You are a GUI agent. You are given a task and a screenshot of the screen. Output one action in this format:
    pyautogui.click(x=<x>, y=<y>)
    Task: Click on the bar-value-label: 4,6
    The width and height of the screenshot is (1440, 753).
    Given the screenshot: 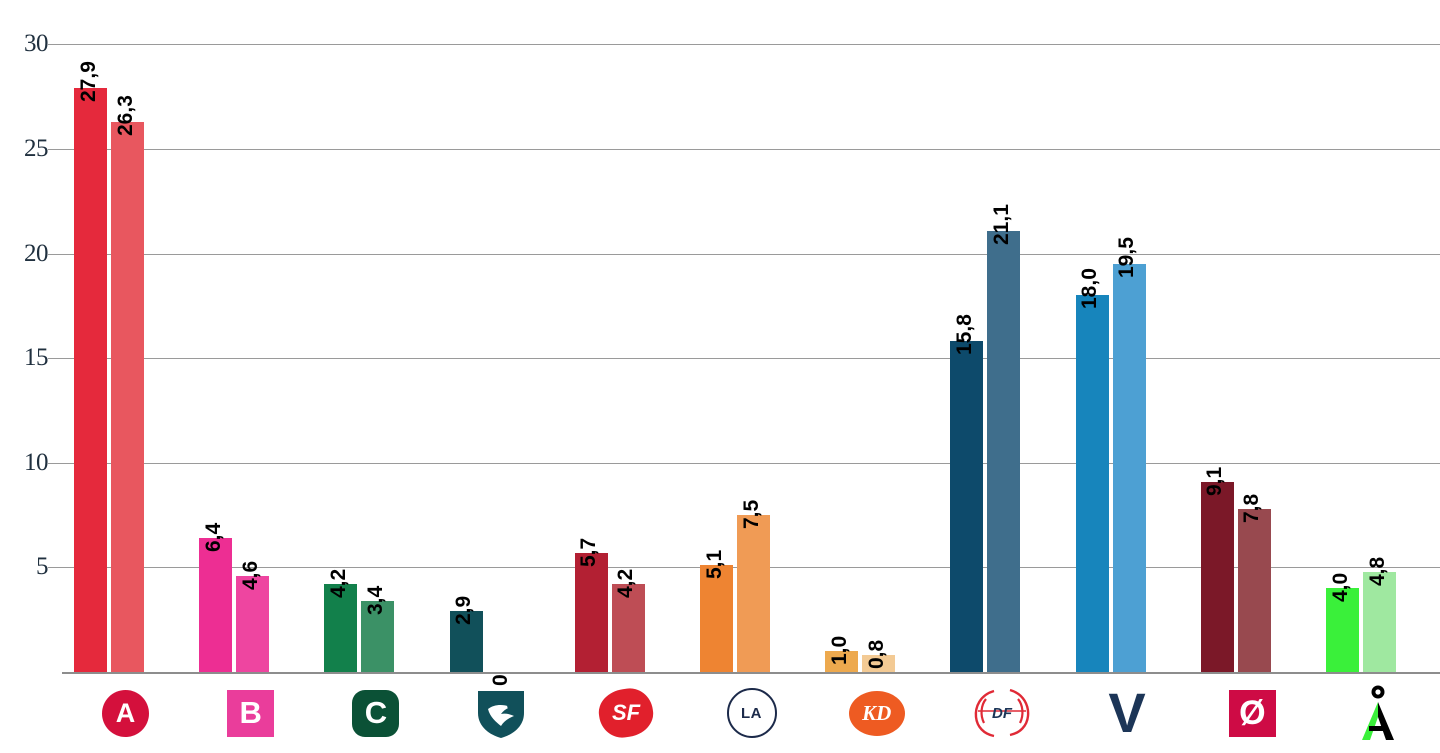 What is the action you would take?
    pyautogui.click(x=250, y=575)
    